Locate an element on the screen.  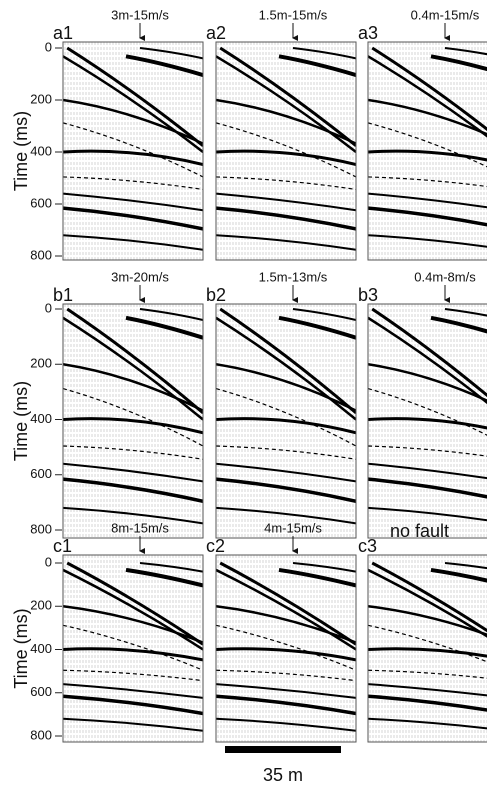
panel-title: no fault is located at coordinates (419, 531).